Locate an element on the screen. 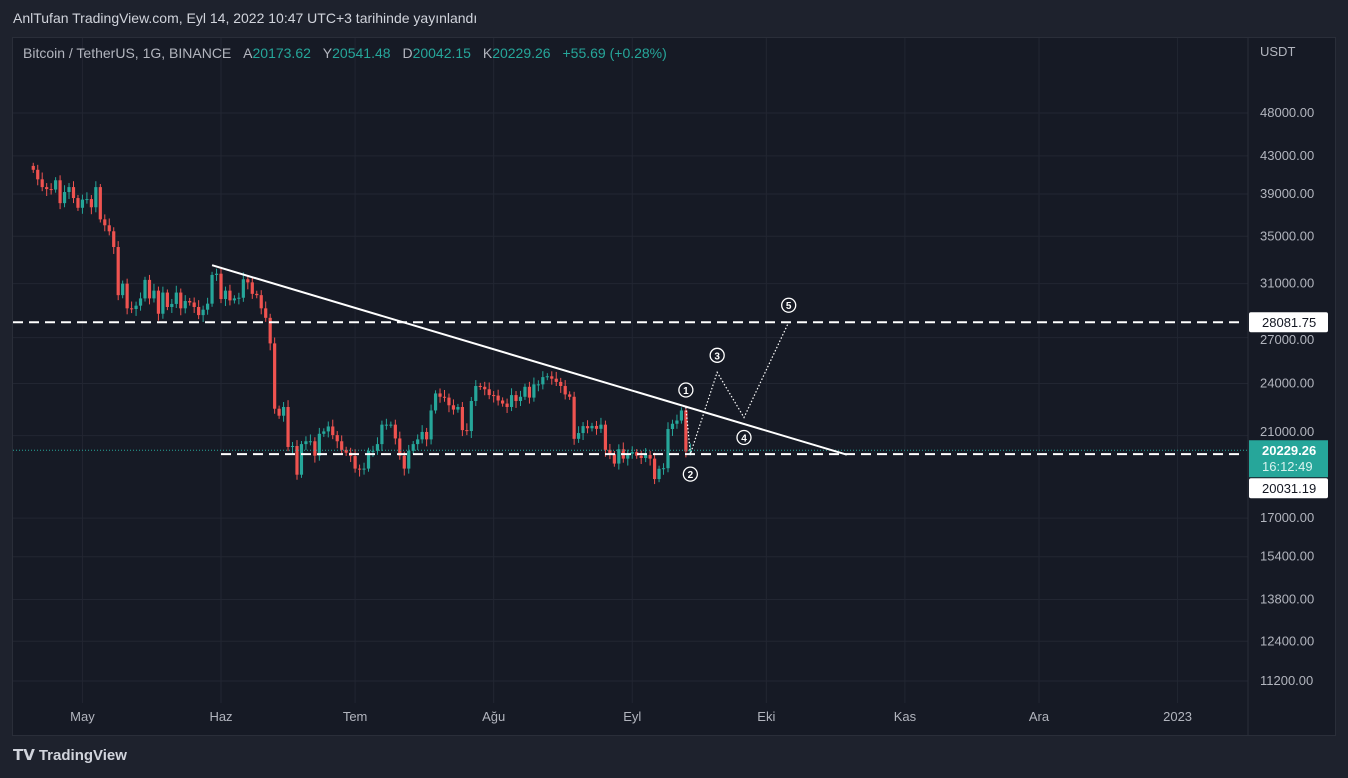 The image size is (1348, 778). wave-label-3: 3 is located at coordinates (717, 356).